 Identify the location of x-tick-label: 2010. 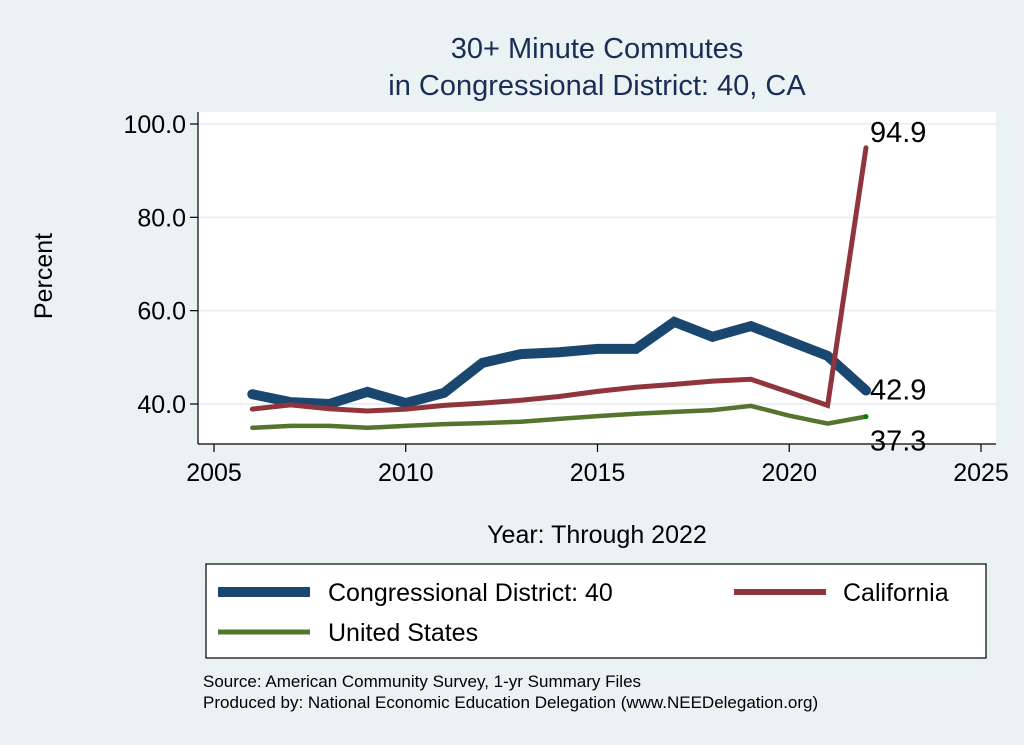
(406, 473).